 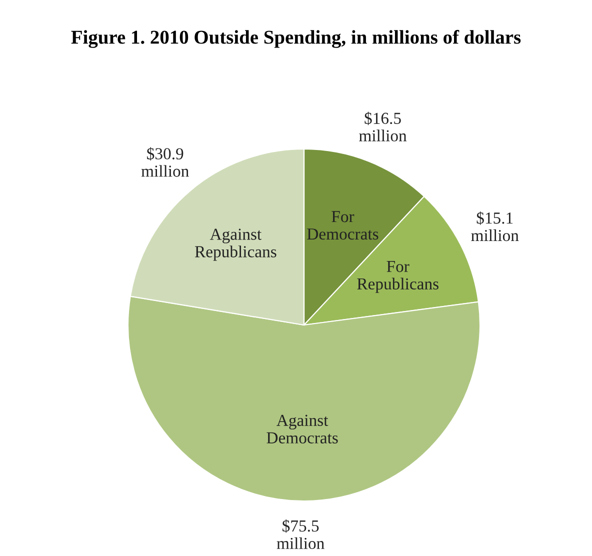 I want to click on slice-label: For Republicans, so click(x=397, y=277).